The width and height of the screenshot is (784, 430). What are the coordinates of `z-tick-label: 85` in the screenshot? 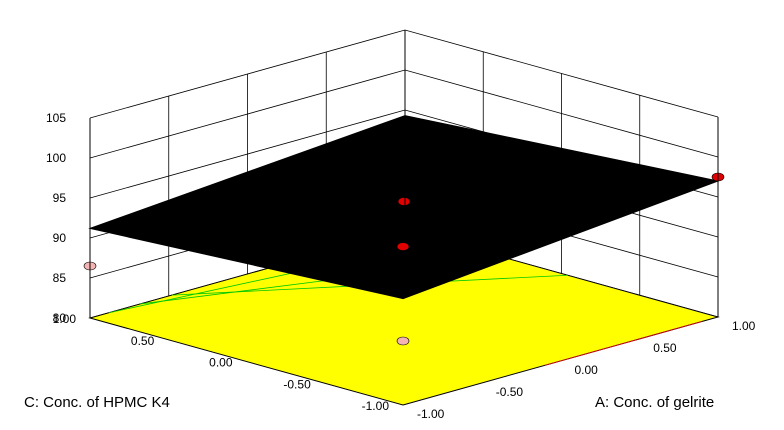 It's located at (60, 278).